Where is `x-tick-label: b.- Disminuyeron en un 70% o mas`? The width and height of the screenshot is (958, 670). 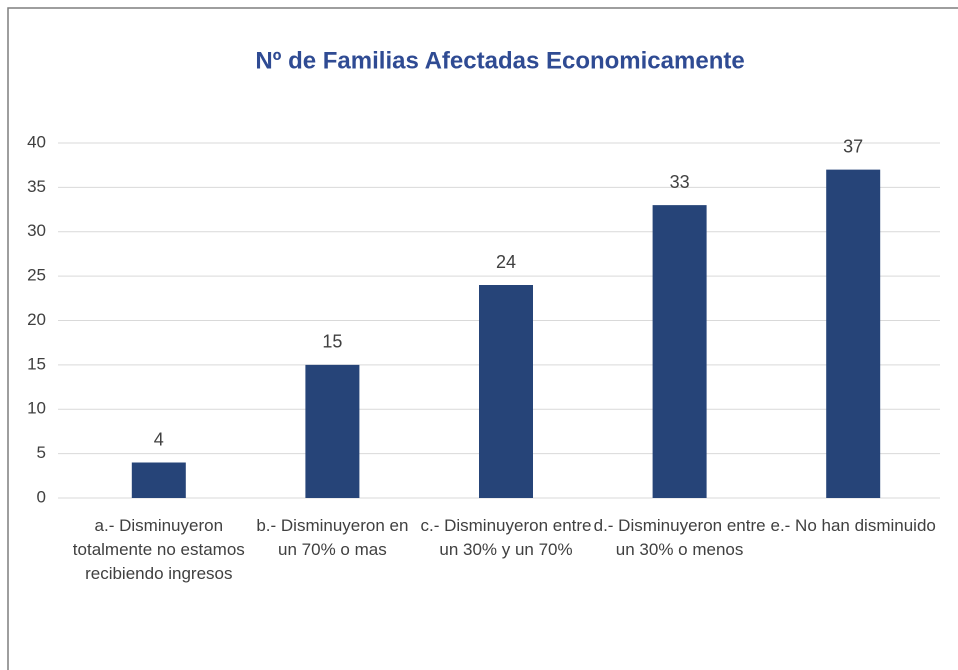 x-tick-label: b.- Disminuyeron en un 70% o mas is located at coordinates (332, 537).